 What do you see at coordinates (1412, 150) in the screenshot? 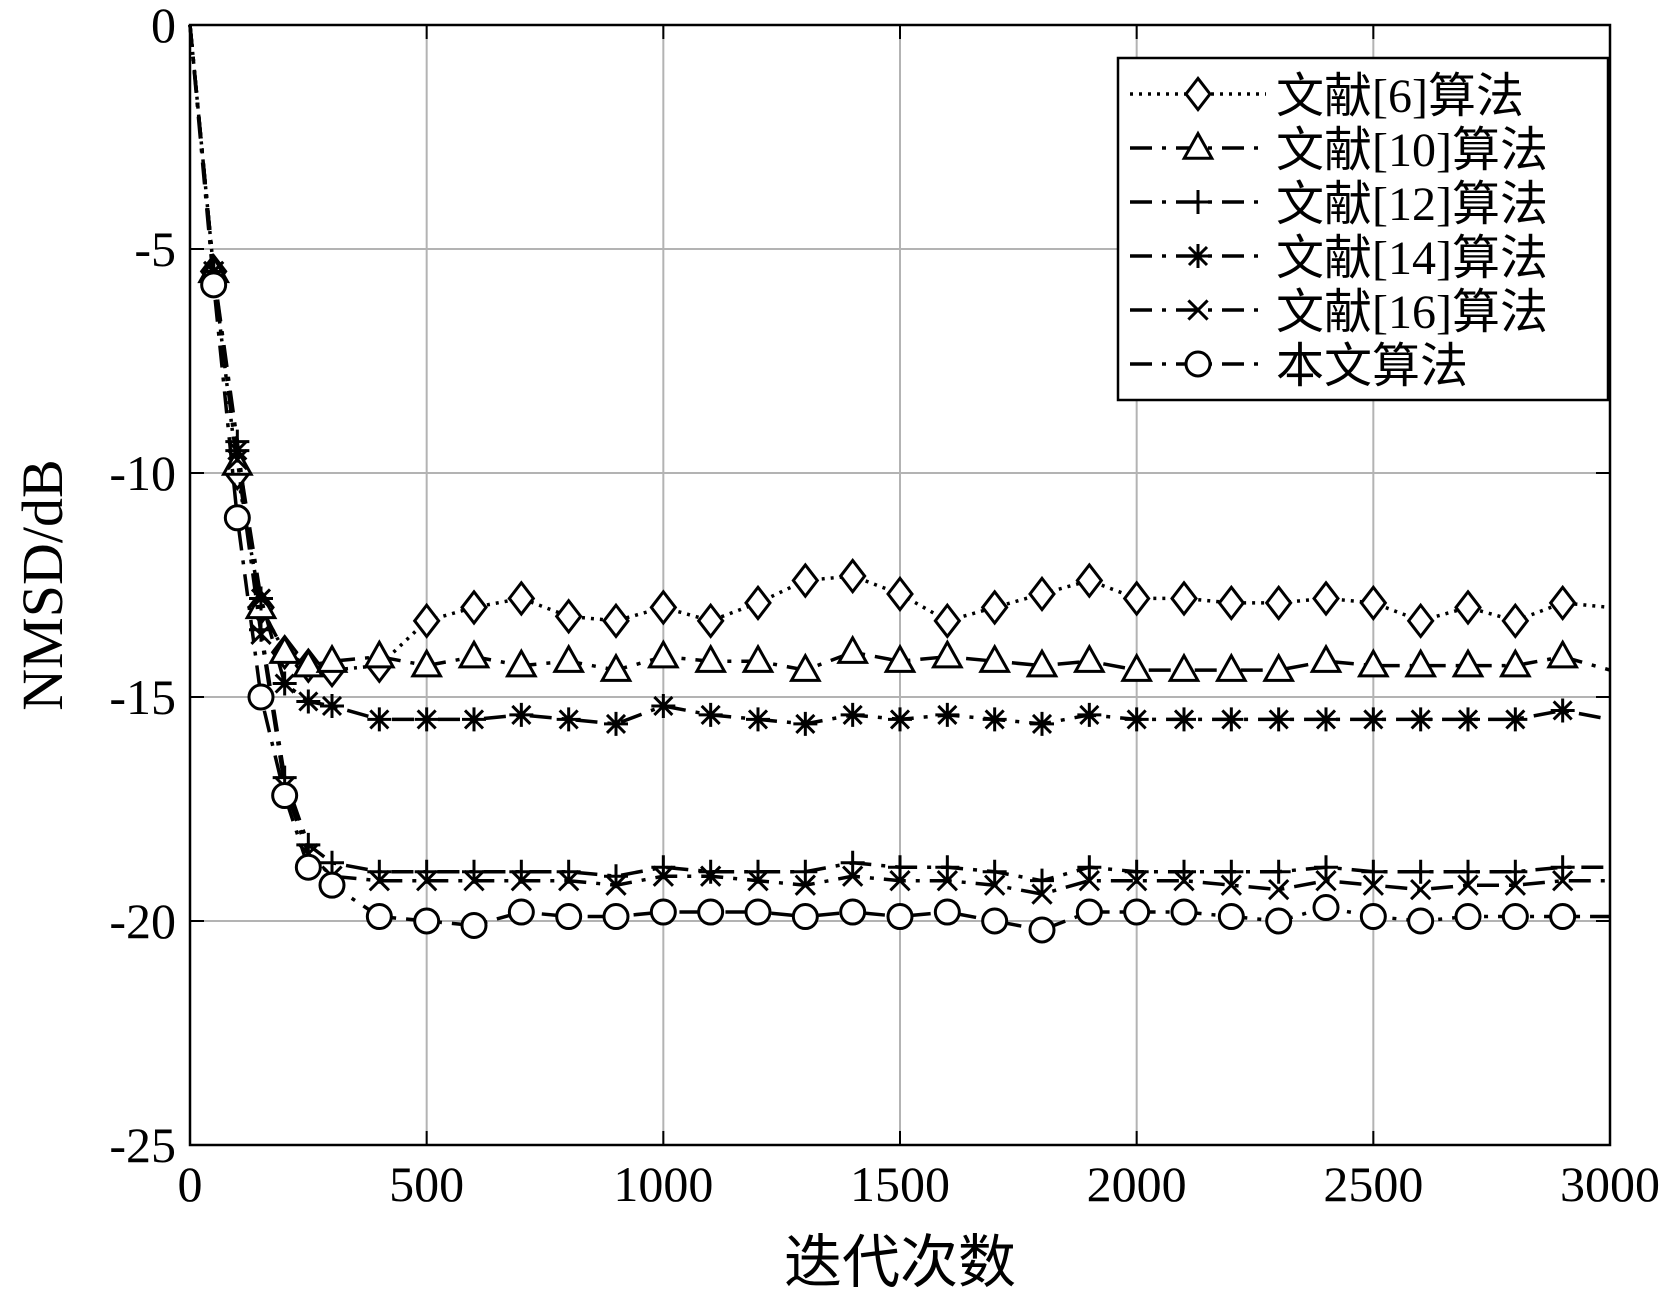
I see `legend-label: 文献[10]算法` at bounding box center [1412, 150].